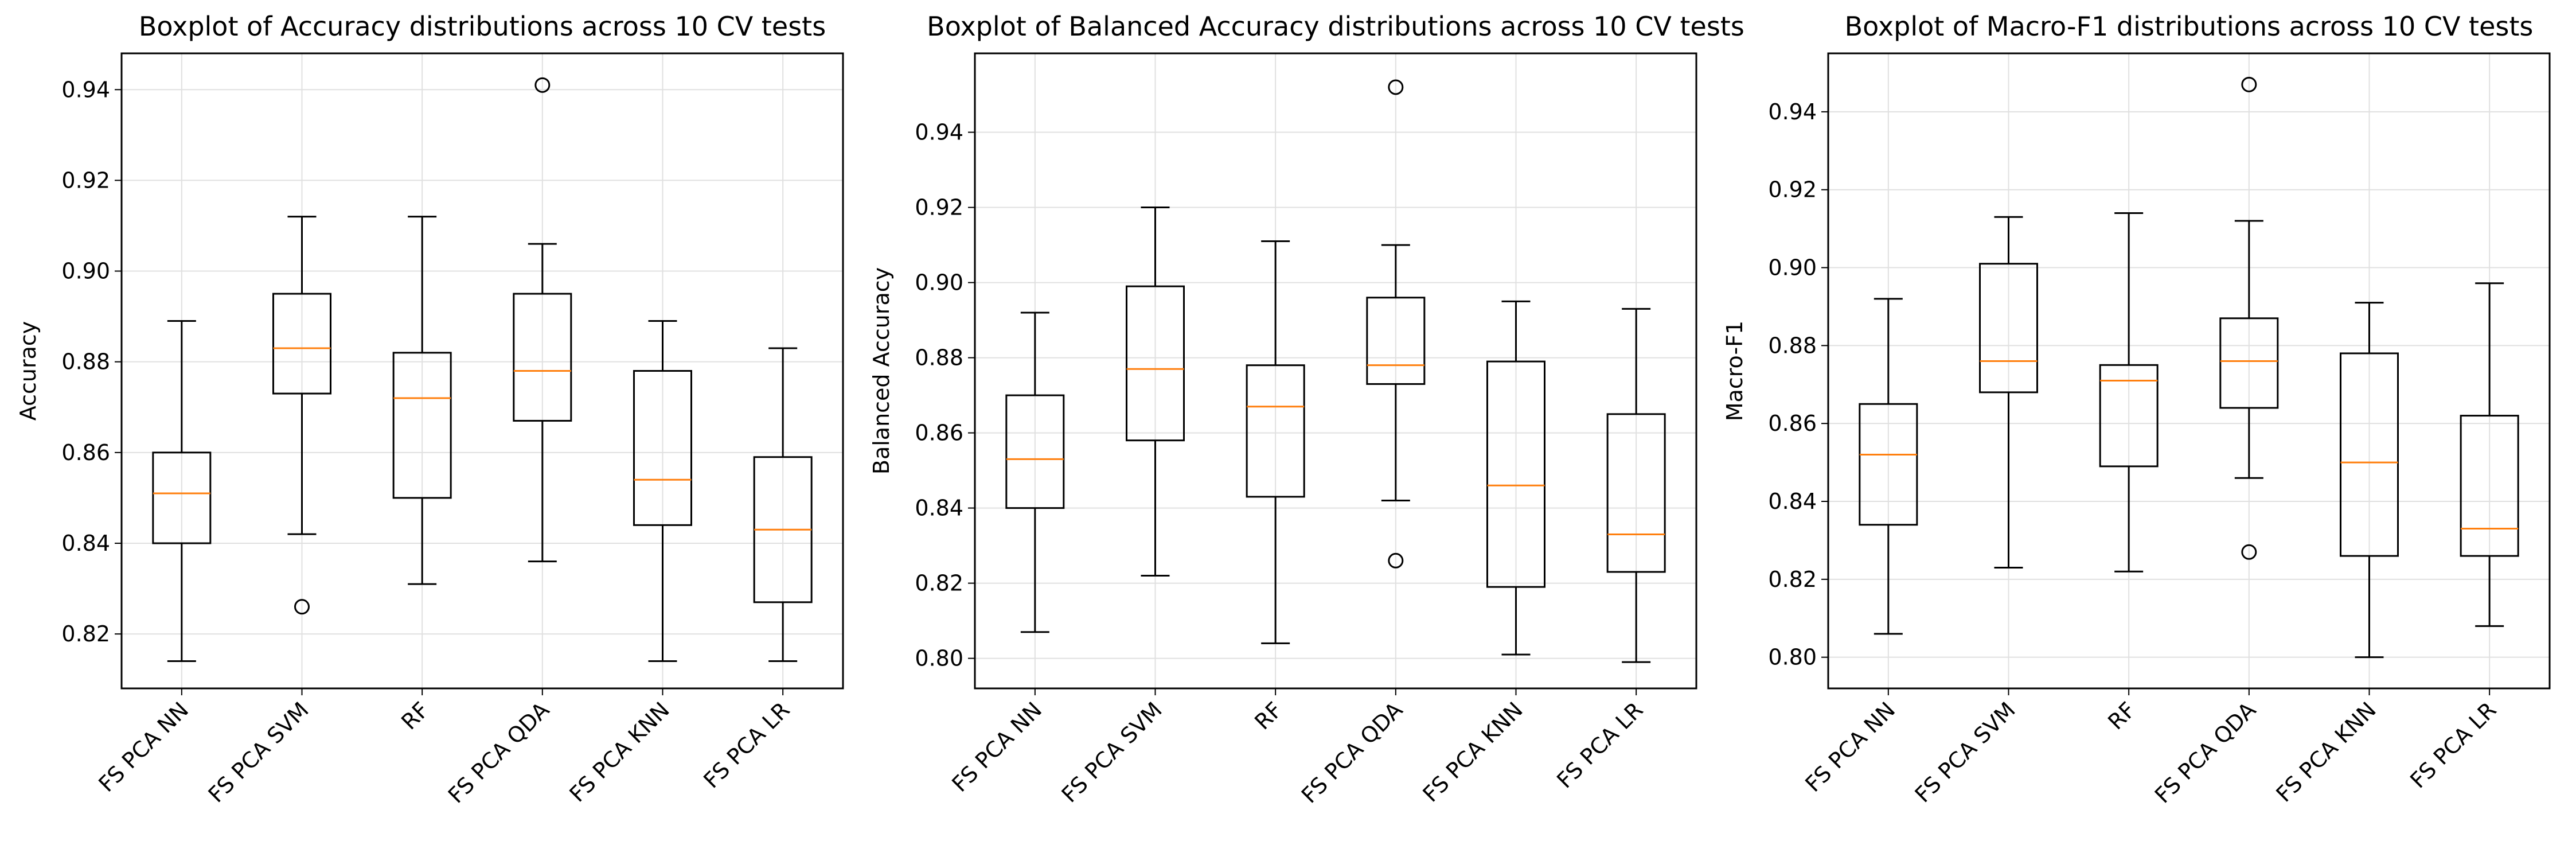 The image size is (2576, 841). I want to click on y-axis-label: Accuracy, so click(28, 371).